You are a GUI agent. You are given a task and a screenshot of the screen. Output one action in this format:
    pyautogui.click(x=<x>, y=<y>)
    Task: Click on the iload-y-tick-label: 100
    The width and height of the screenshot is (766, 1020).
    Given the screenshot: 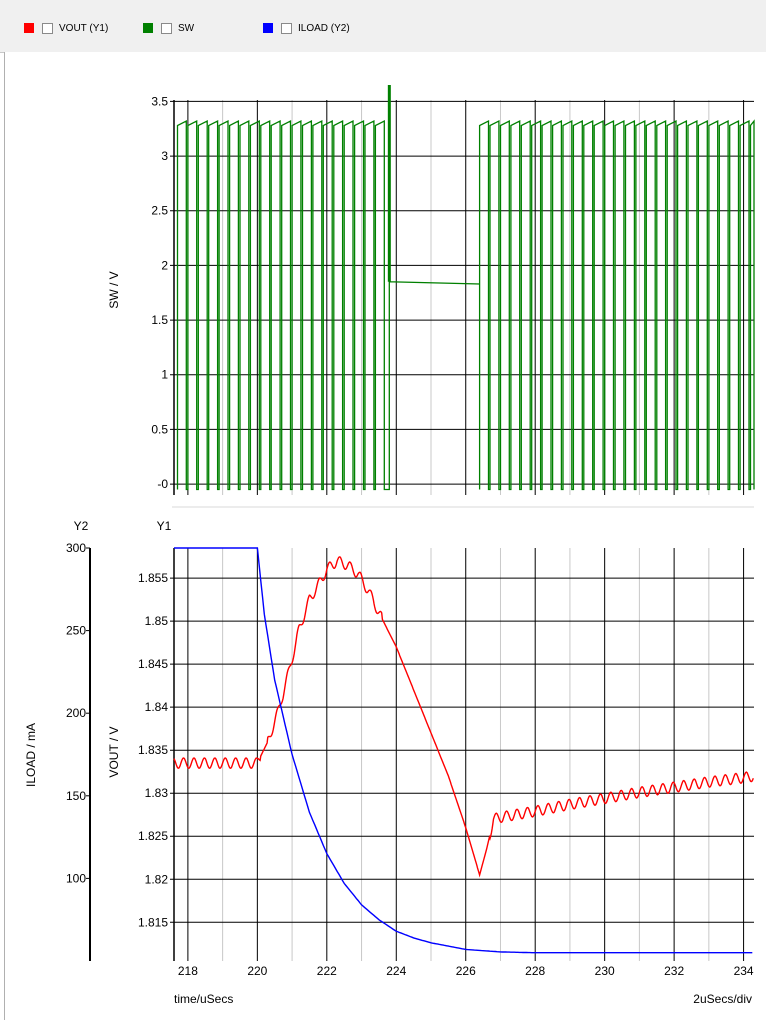 What is the action you would take?
    pyautogui.click(x=76, y=878)
    